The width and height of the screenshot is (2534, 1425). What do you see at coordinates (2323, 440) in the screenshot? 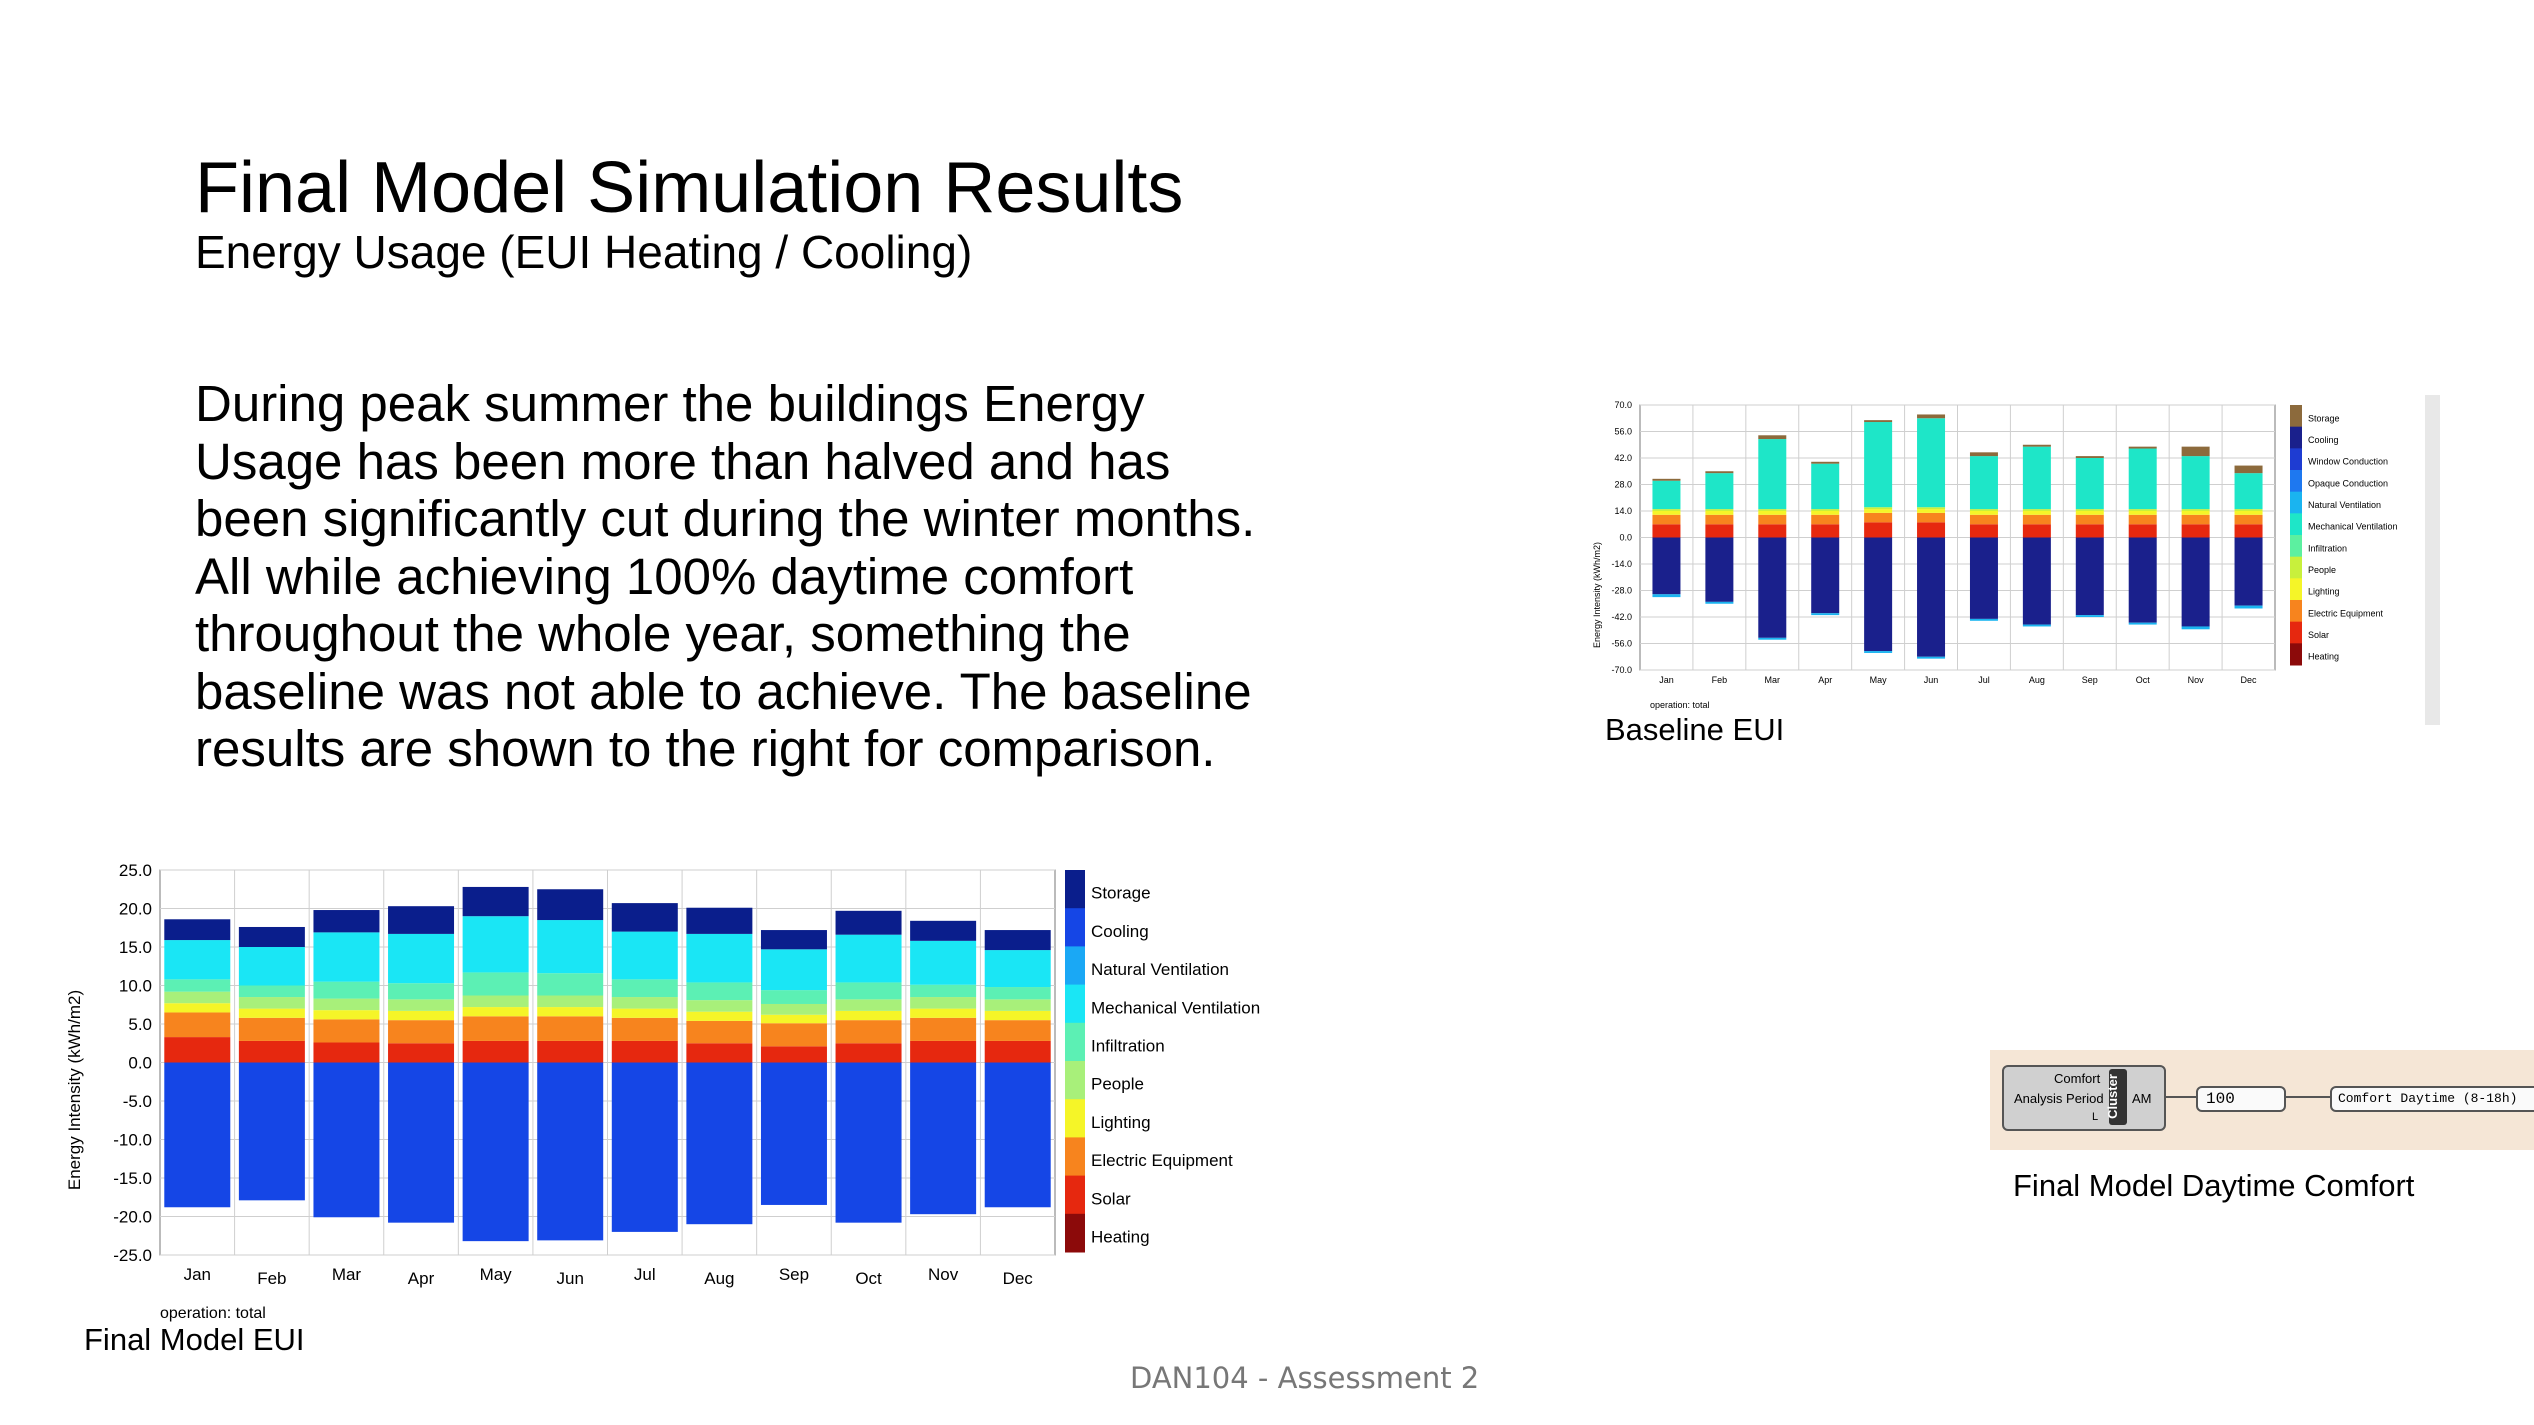
I see `legend-label: Cooling` at bounding box center [2323, 440].